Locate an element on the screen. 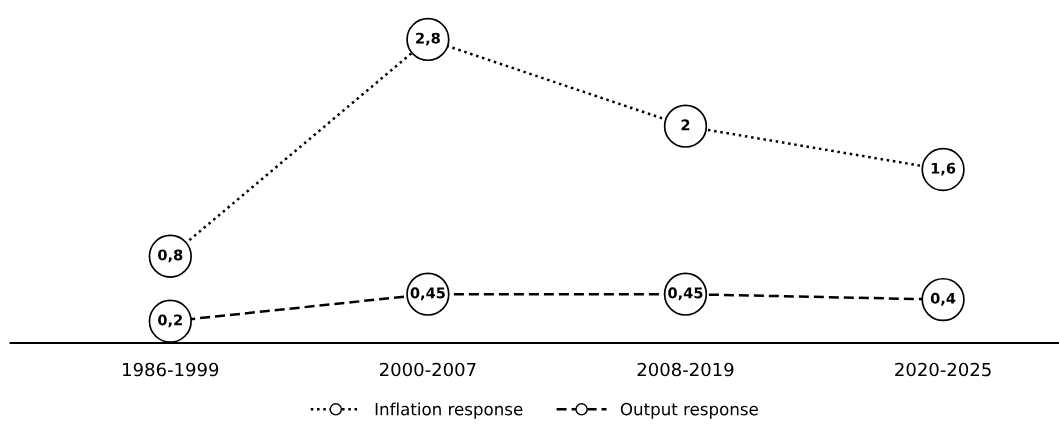  legend-label: Output response is located at coordinates (689, 410).